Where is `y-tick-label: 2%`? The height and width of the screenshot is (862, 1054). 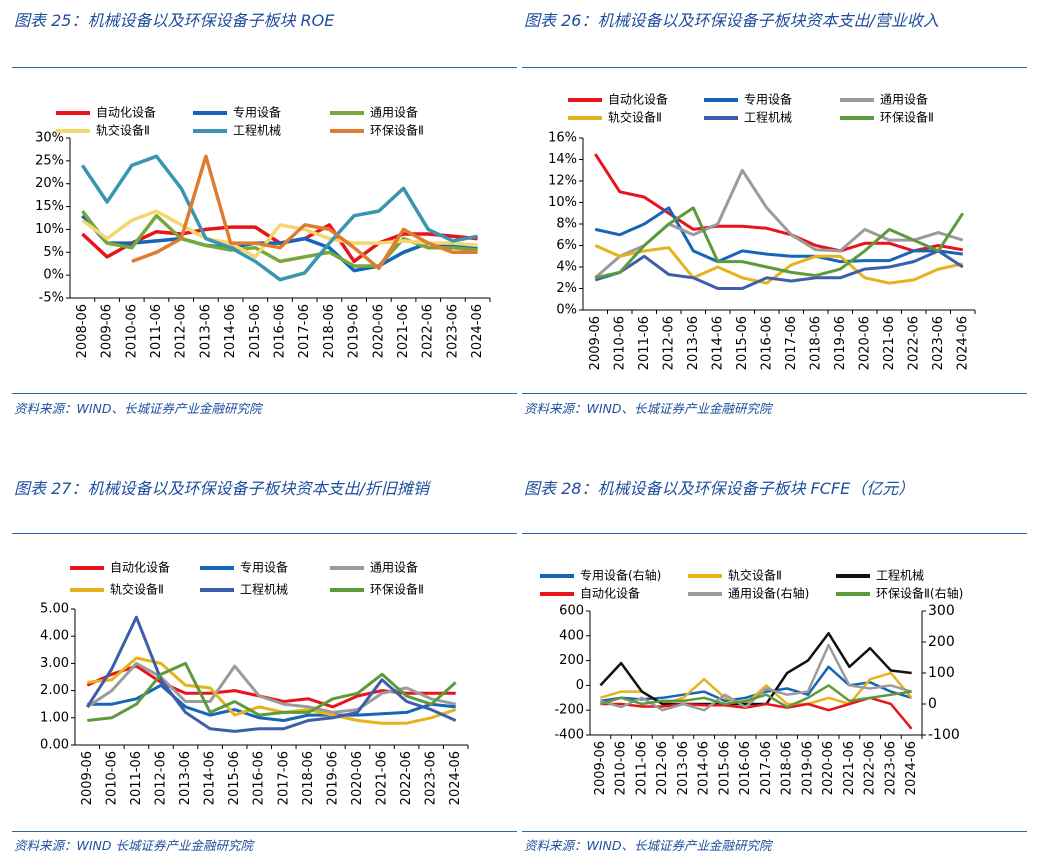
y-tick-label: 2% is located at coordinates (566, 288).